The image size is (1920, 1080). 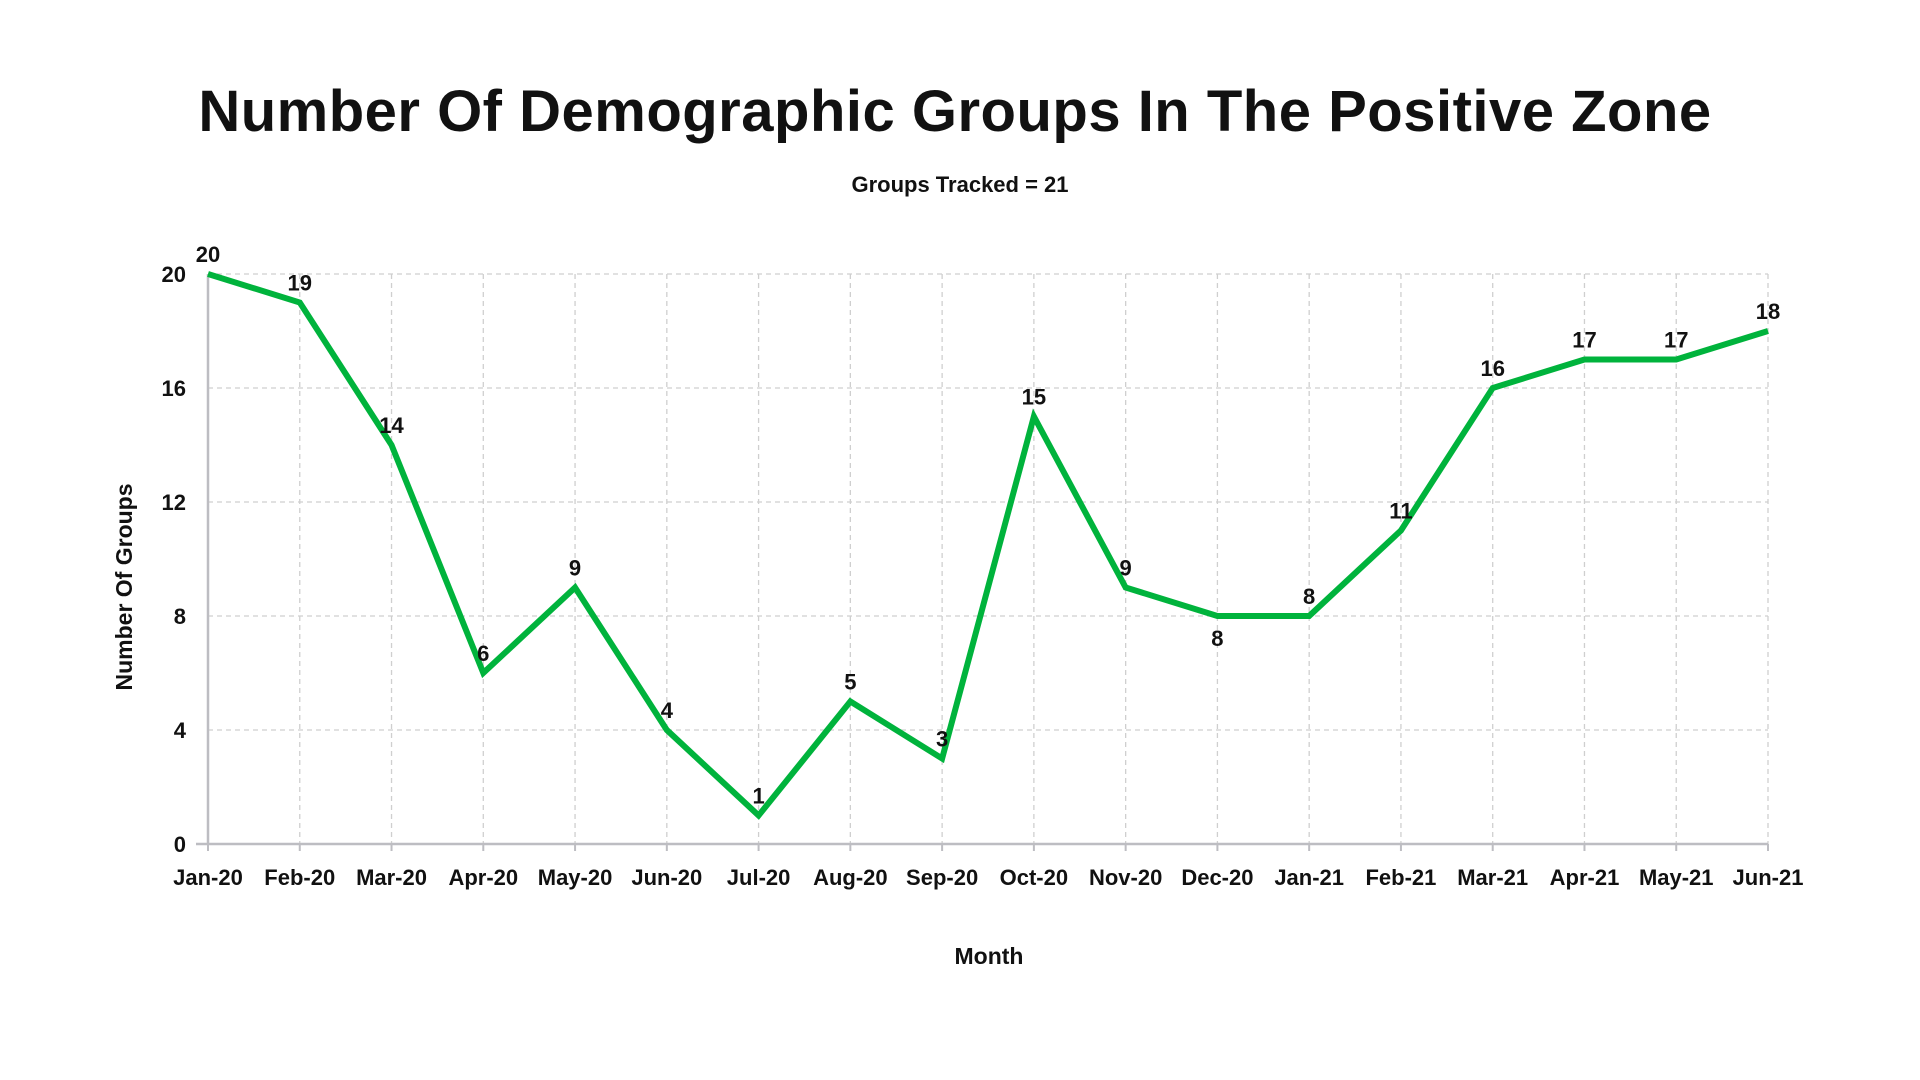 What do you see at coordinates (1217, 877) in the screenshot?
I see `x-tick-label: Dec-20` at bounding box center [1217, 877].